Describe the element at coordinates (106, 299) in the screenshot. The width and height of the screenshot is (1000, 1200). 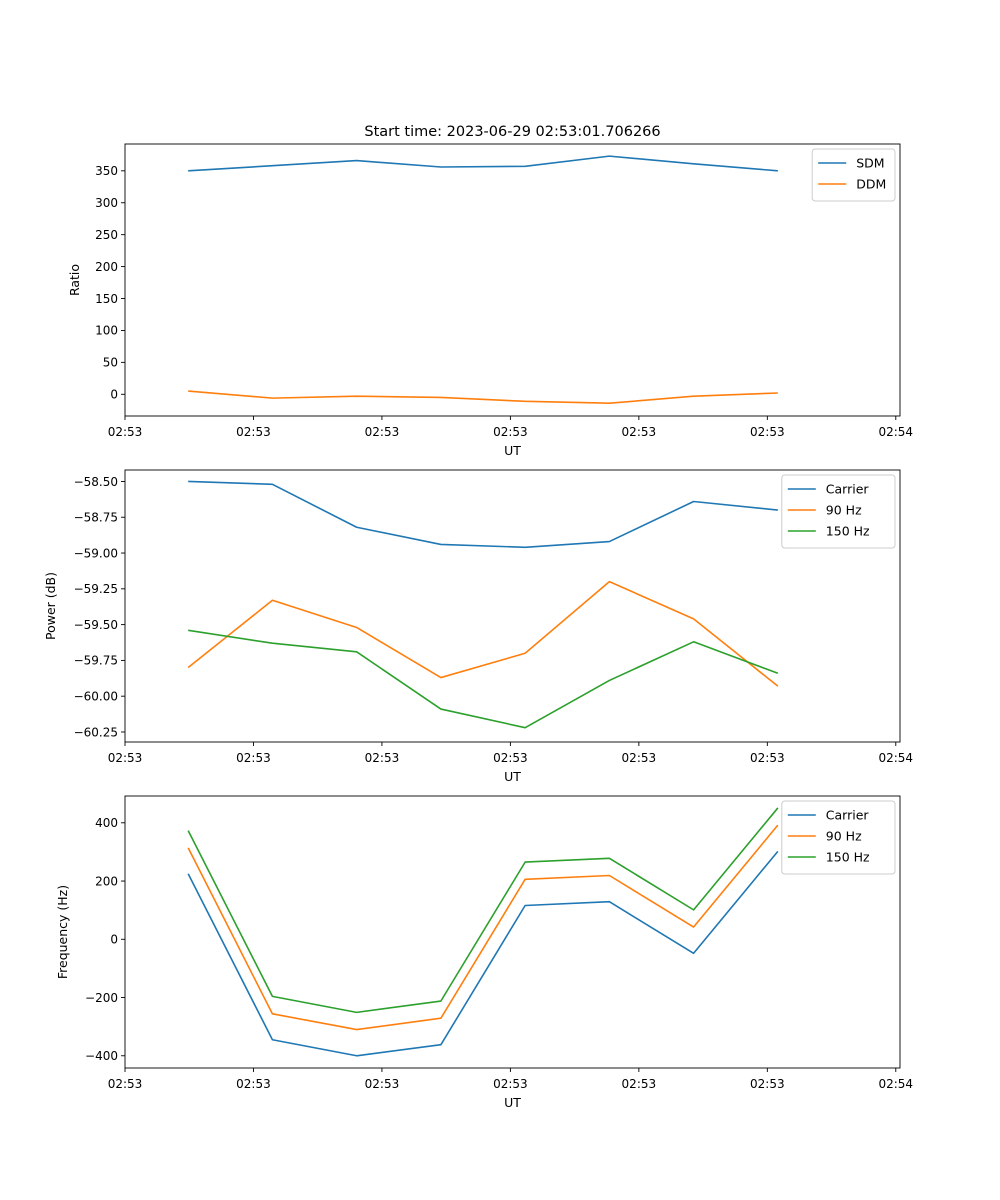
I see `y-tick-label: 150` at that location.